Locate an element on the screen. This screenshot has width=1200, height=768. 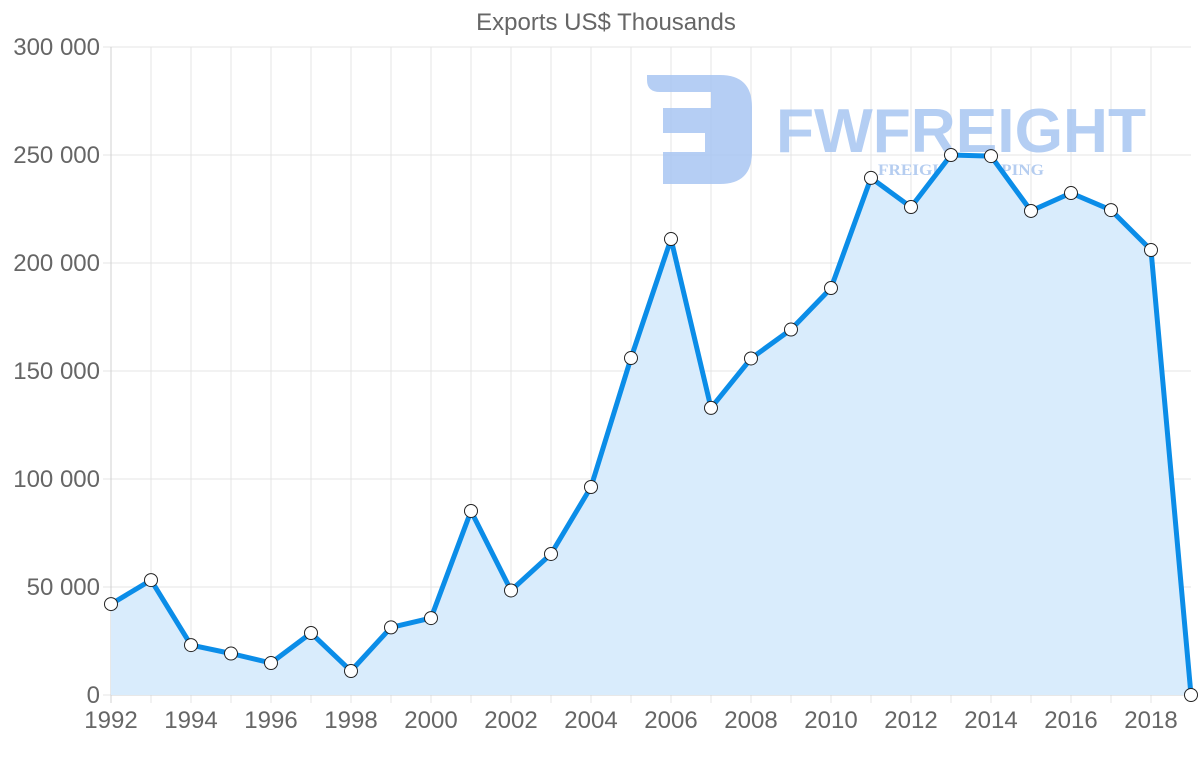
y-tick-label: 250 000 is located at coordinates (56, 155).